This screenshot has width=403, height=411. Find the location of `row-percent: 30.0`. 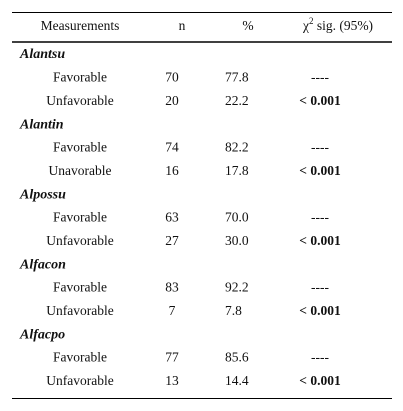

row-percent: 30.0 is located at coordinates (237, 240).